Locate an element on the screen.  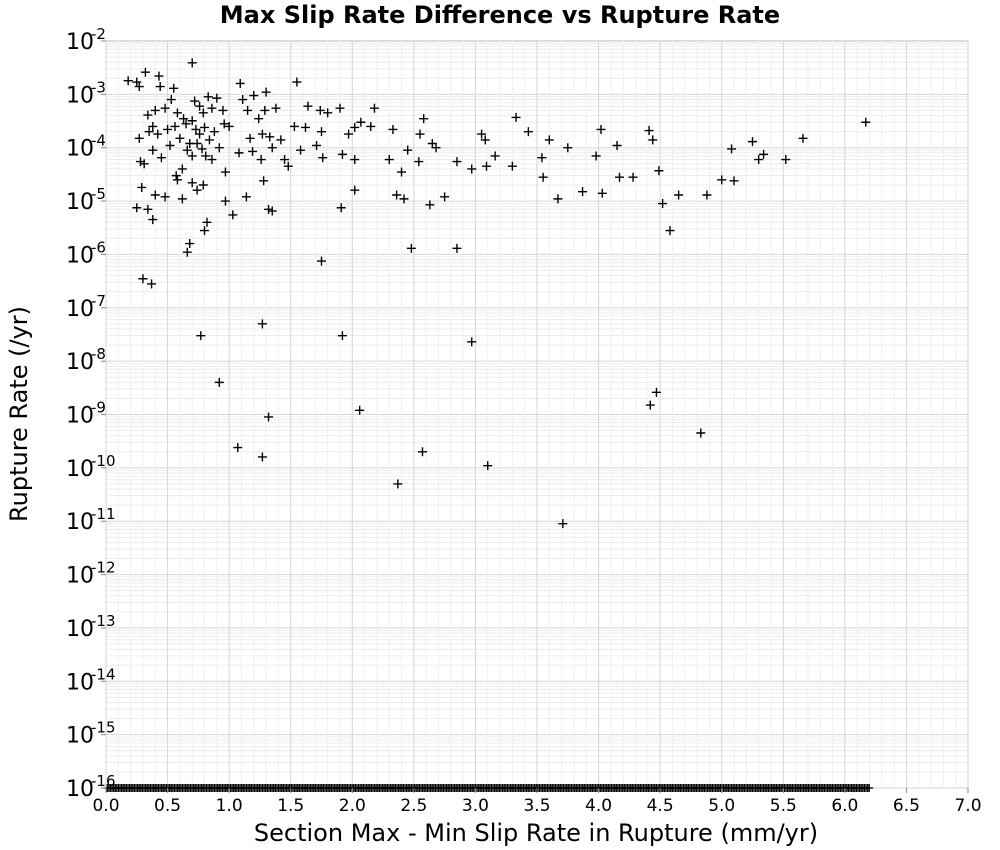
y-tick-label-exponent: -8 is located at coordinates (98, 354).